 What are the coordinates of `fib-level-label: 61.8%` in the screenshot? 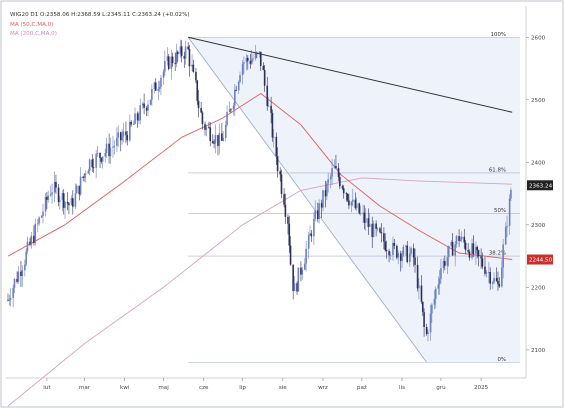 It's located at (497, 170).